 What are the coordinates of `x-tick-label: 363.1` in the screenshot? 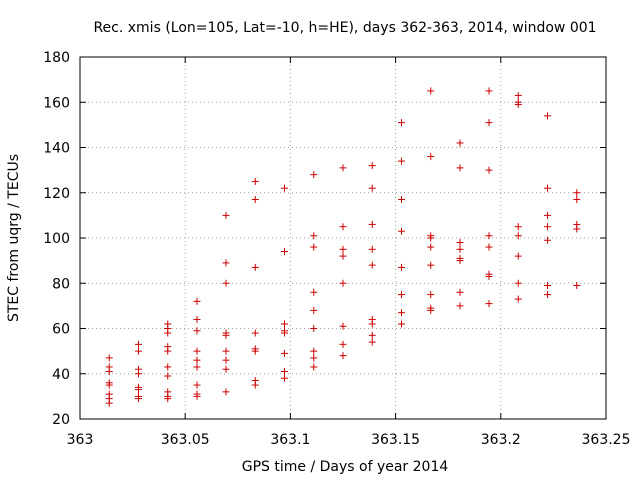 It's located at (290, 440).